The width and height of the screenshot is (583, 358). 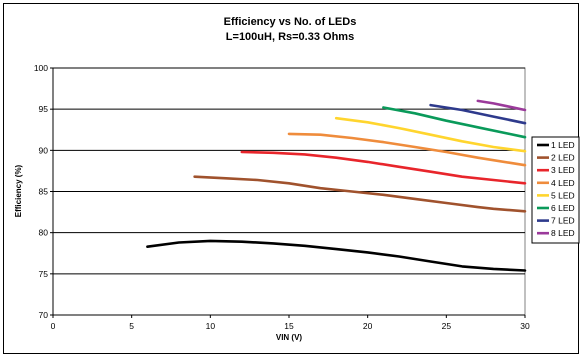 What do you see at coordinates (563, 183) in the screenshot?
I see `legend-label-4: 4 LED` at bounding box center [563, 183].